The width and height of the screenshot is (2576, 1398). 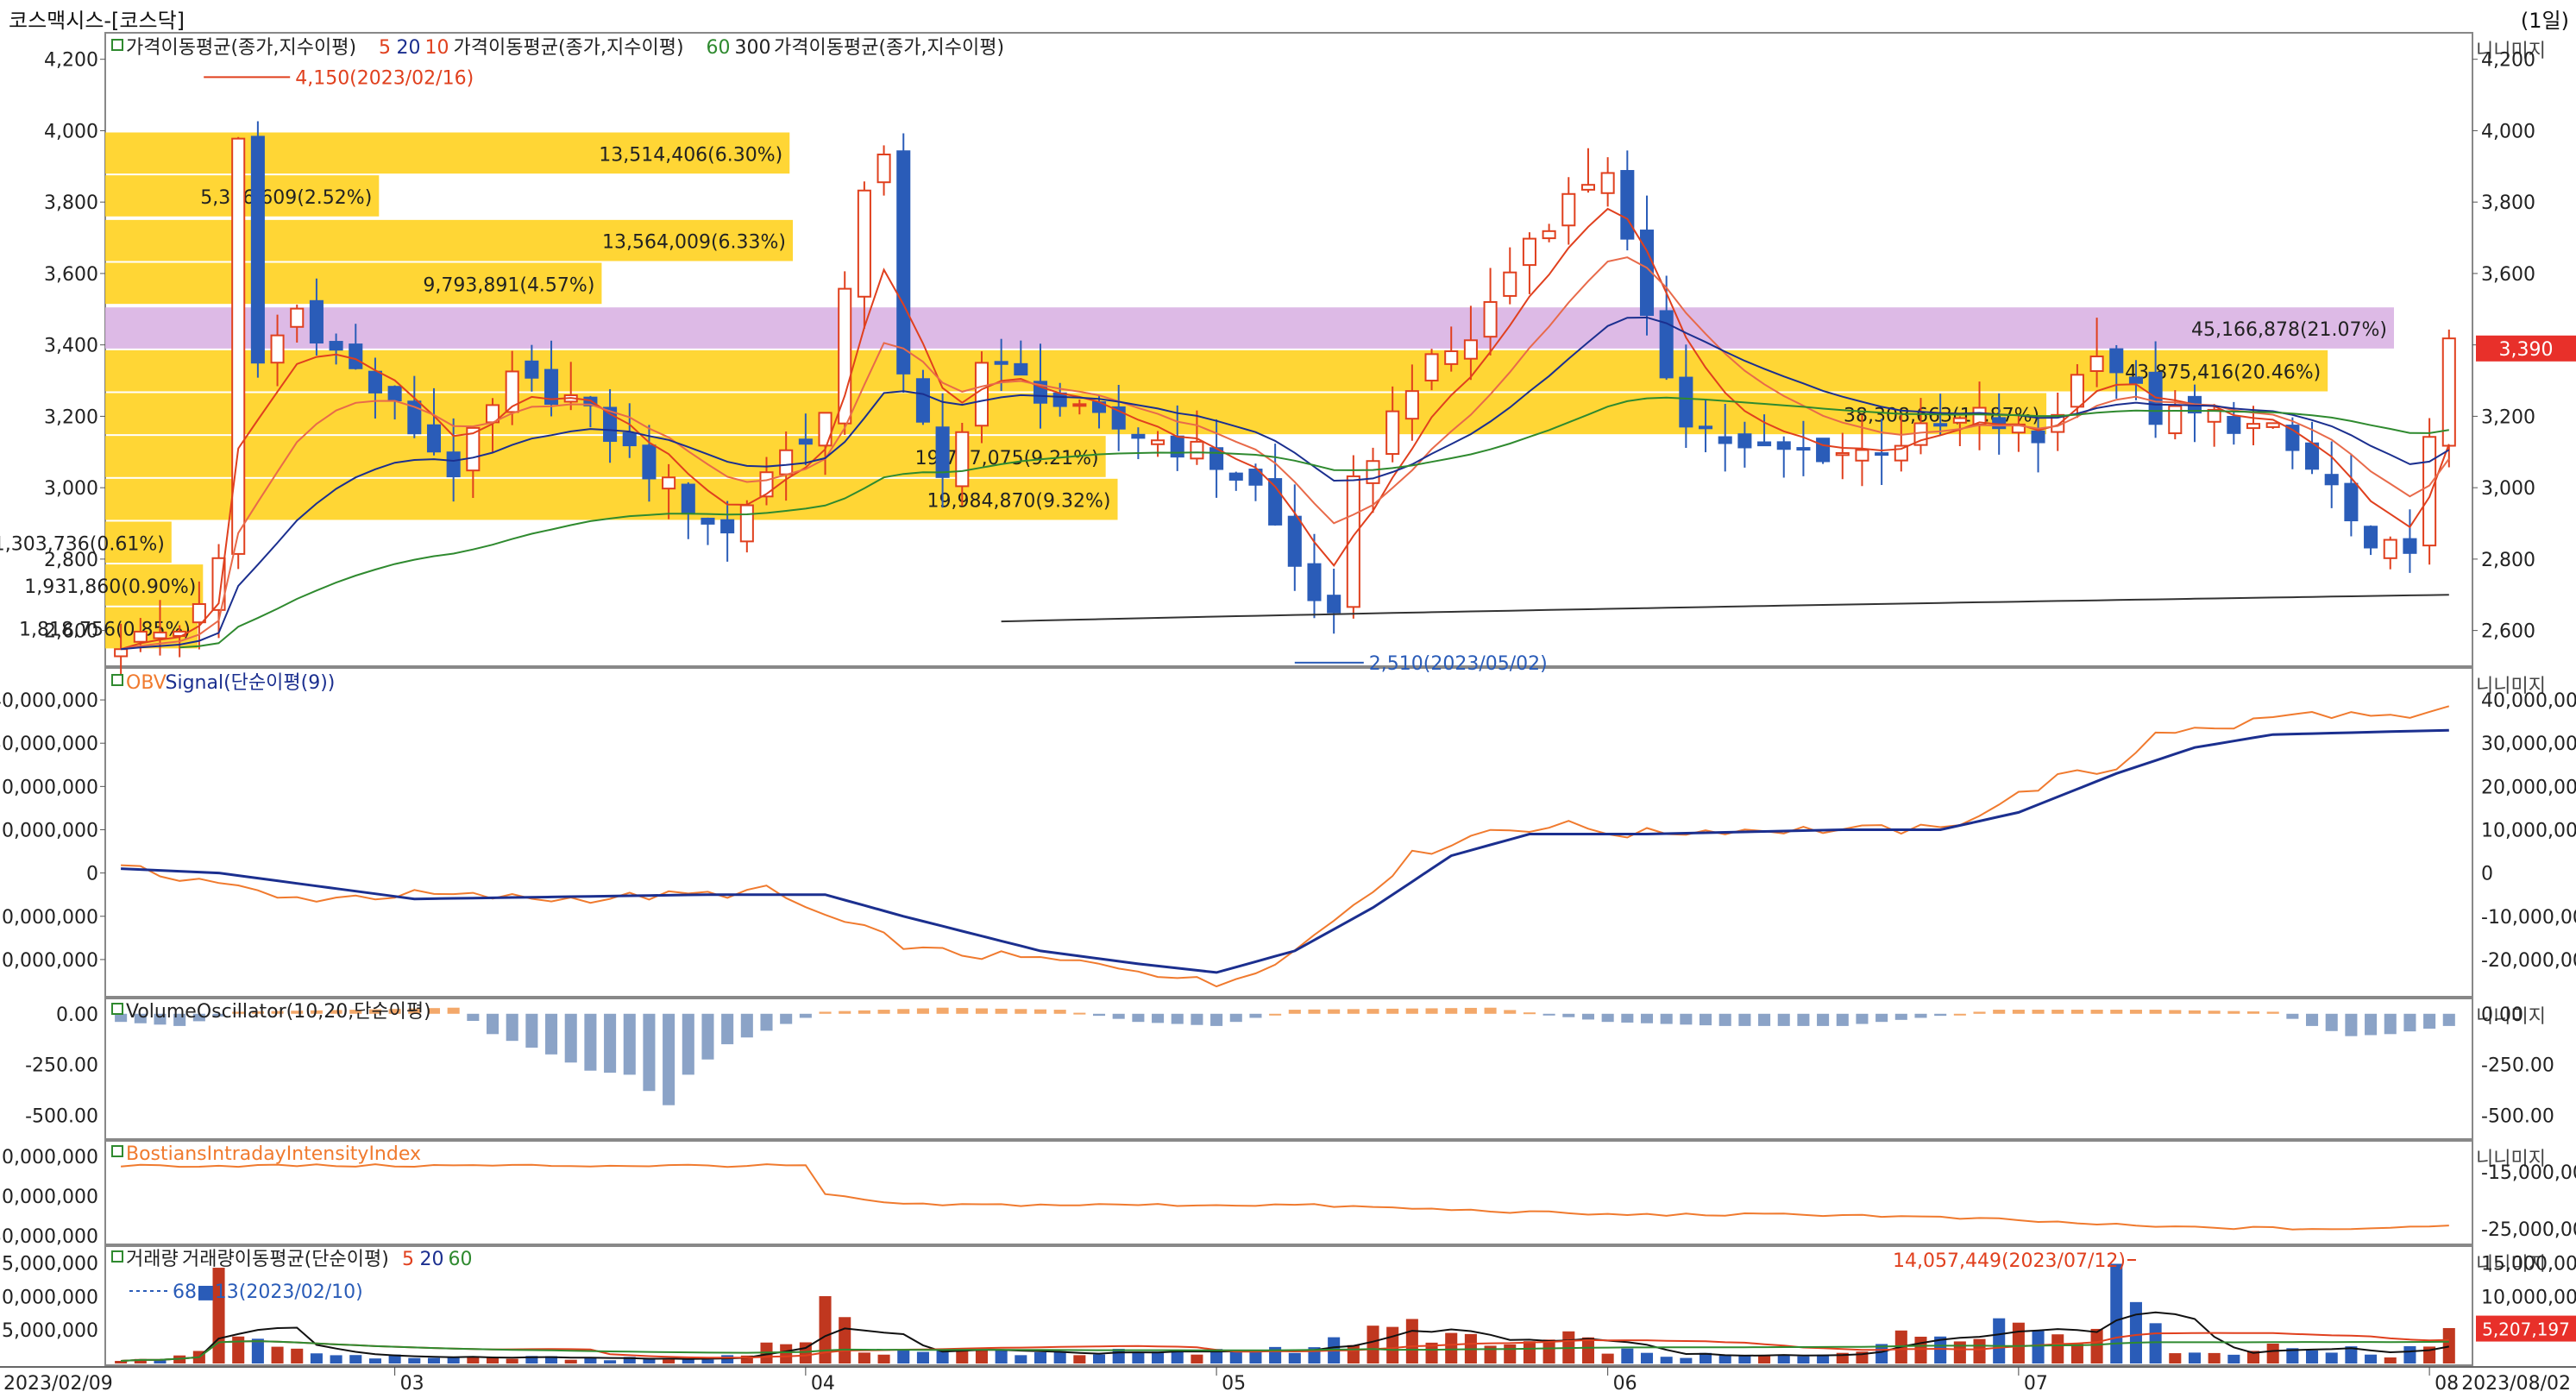 I want to click on price-tick-label-left: 2,600, so click(x=71, y=632).